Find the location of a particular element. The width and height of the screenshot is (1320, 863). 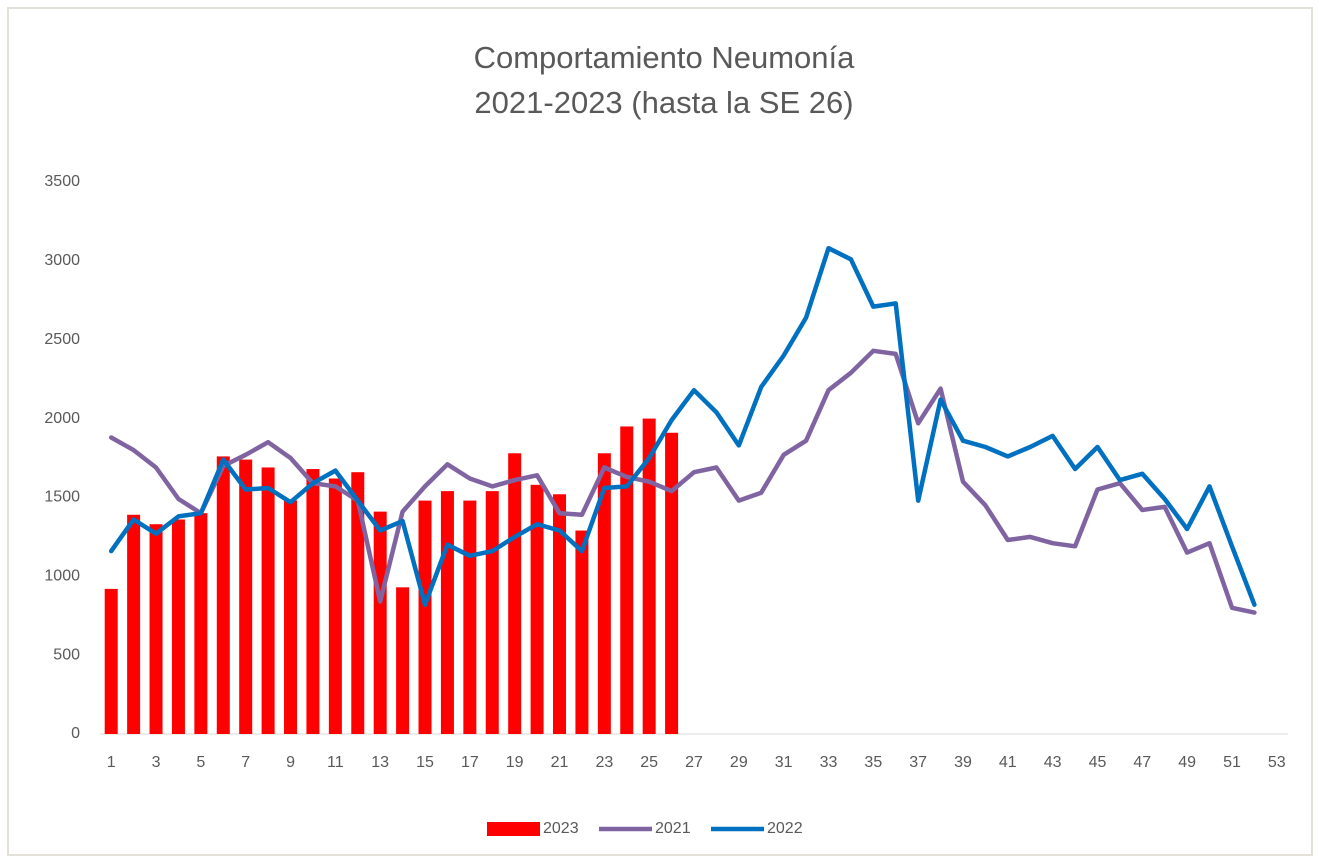

x-tick-label: 43 is located at coordinates (1053, 762).